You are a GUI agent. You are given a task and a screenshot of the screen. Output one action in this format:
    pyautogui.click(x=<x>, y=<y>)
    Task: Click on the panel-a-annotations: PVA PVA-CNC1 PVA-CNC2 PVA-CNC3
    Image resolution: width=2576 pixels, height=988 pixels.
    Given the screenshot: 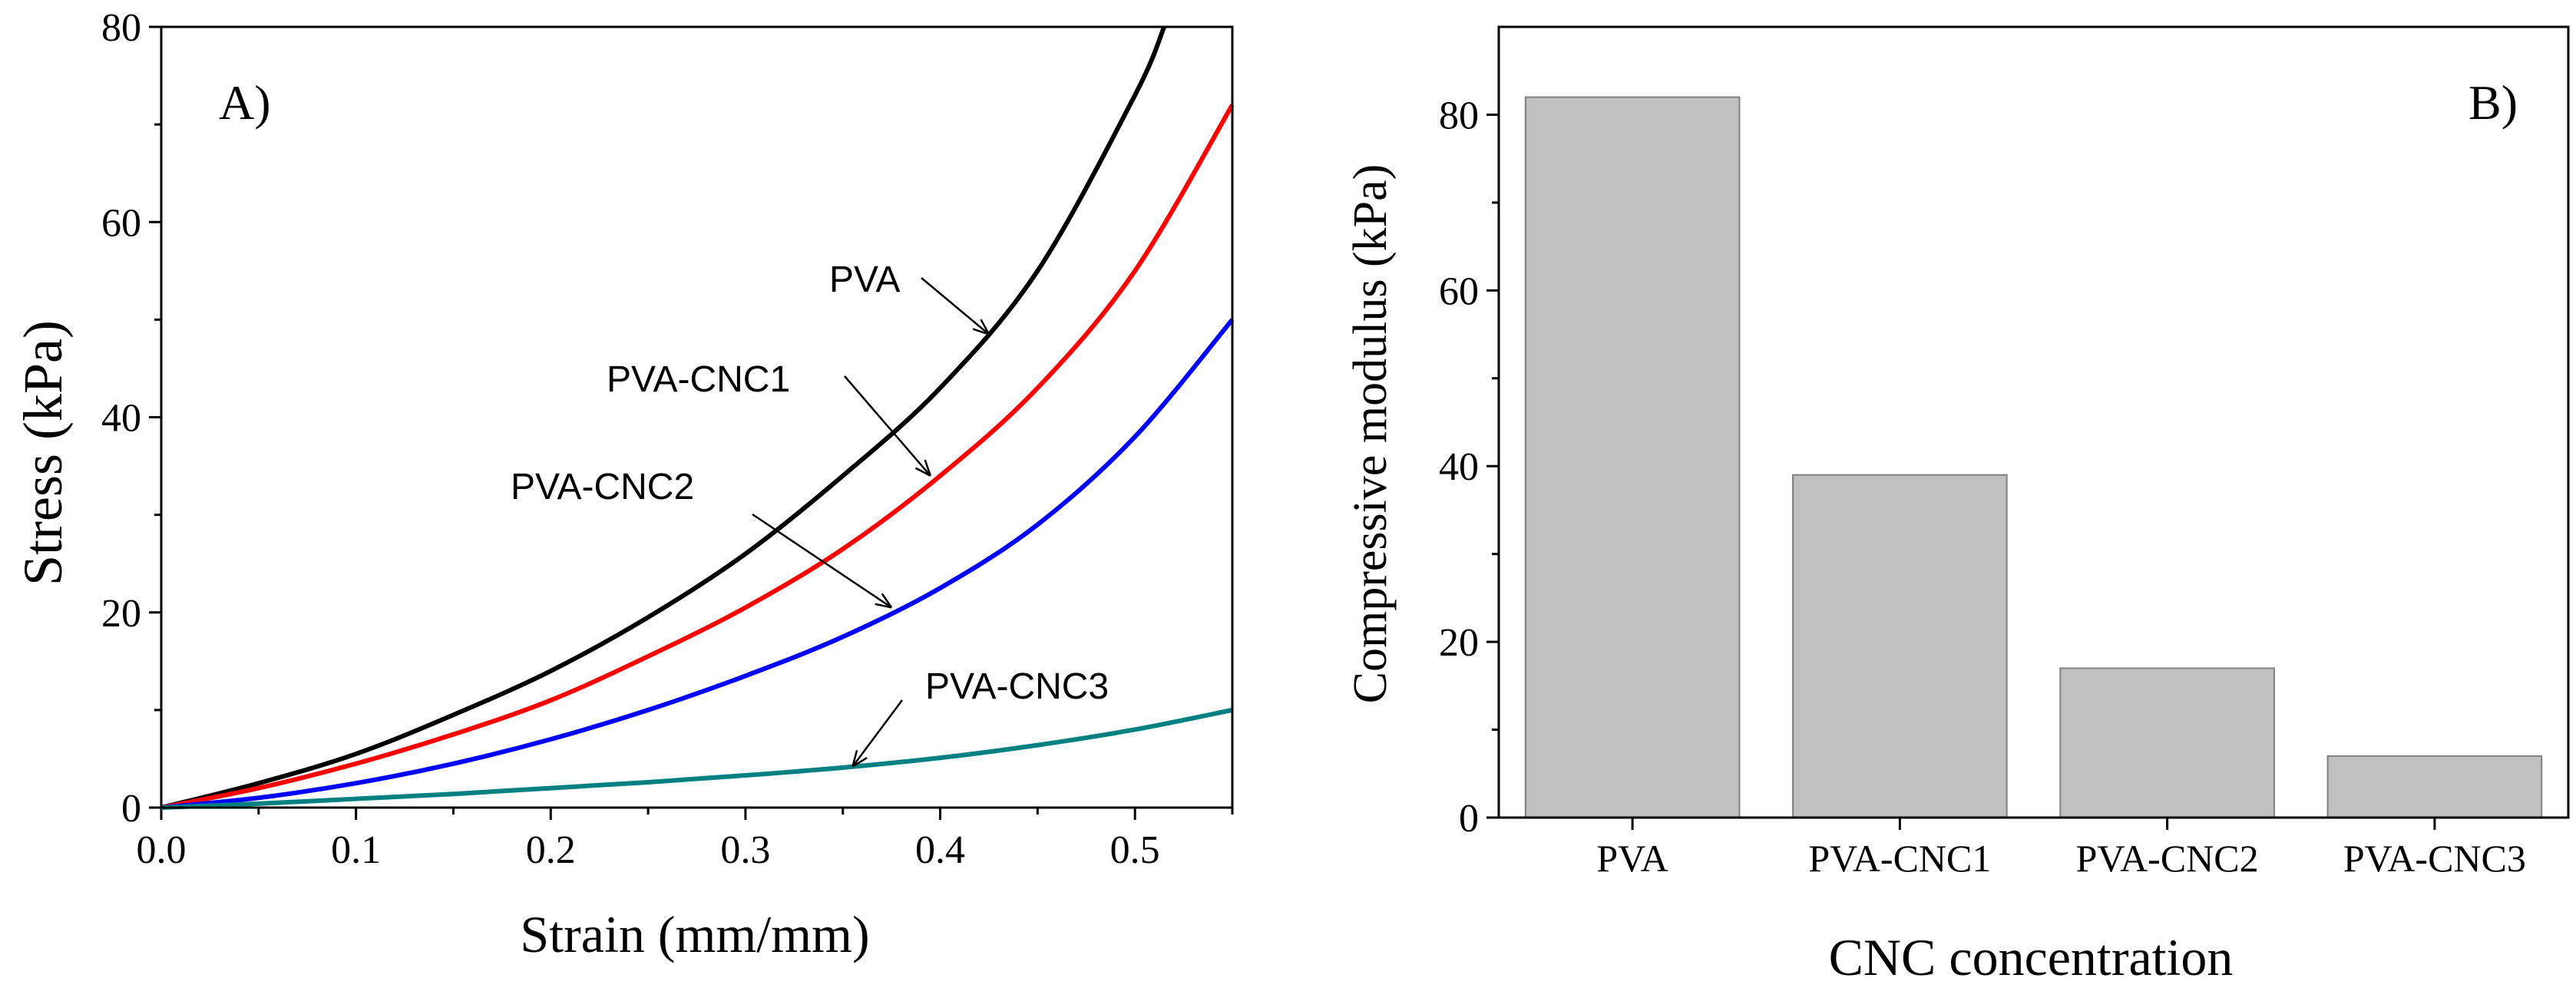 What is the action you would take?
    pyautogui.click(x=810, y=513)
    